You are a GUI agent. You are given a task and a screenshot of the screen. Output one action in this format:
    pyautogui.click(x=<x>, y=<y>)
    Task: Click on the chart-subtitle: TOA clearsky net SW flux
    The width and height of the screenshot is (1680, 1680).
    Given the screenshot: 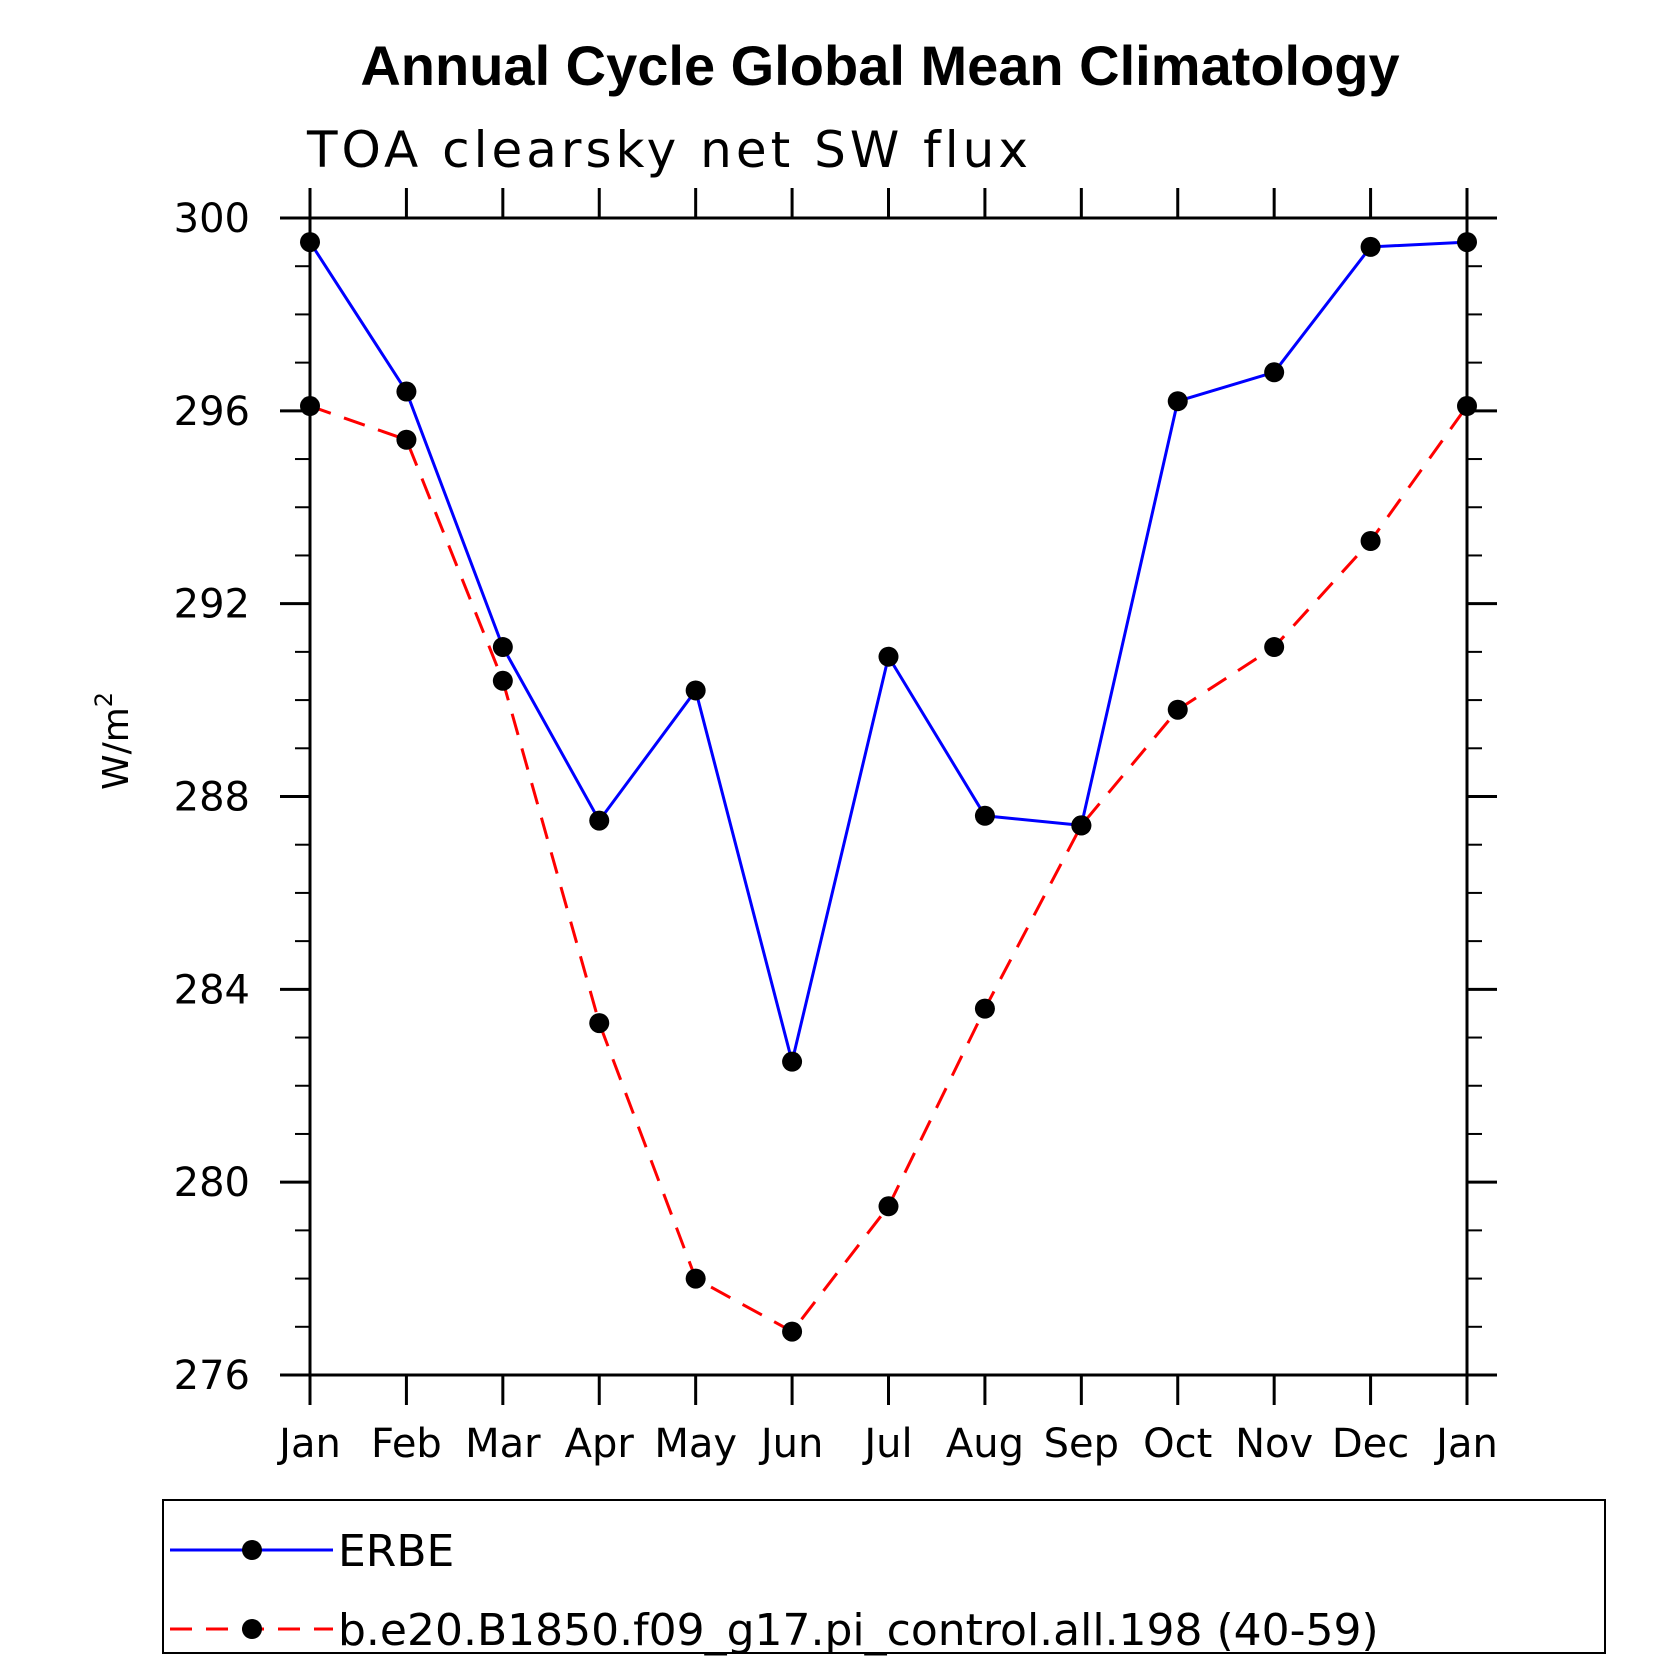 What is the action you would take?
    pyautogui.click(x=669, y=150)
    